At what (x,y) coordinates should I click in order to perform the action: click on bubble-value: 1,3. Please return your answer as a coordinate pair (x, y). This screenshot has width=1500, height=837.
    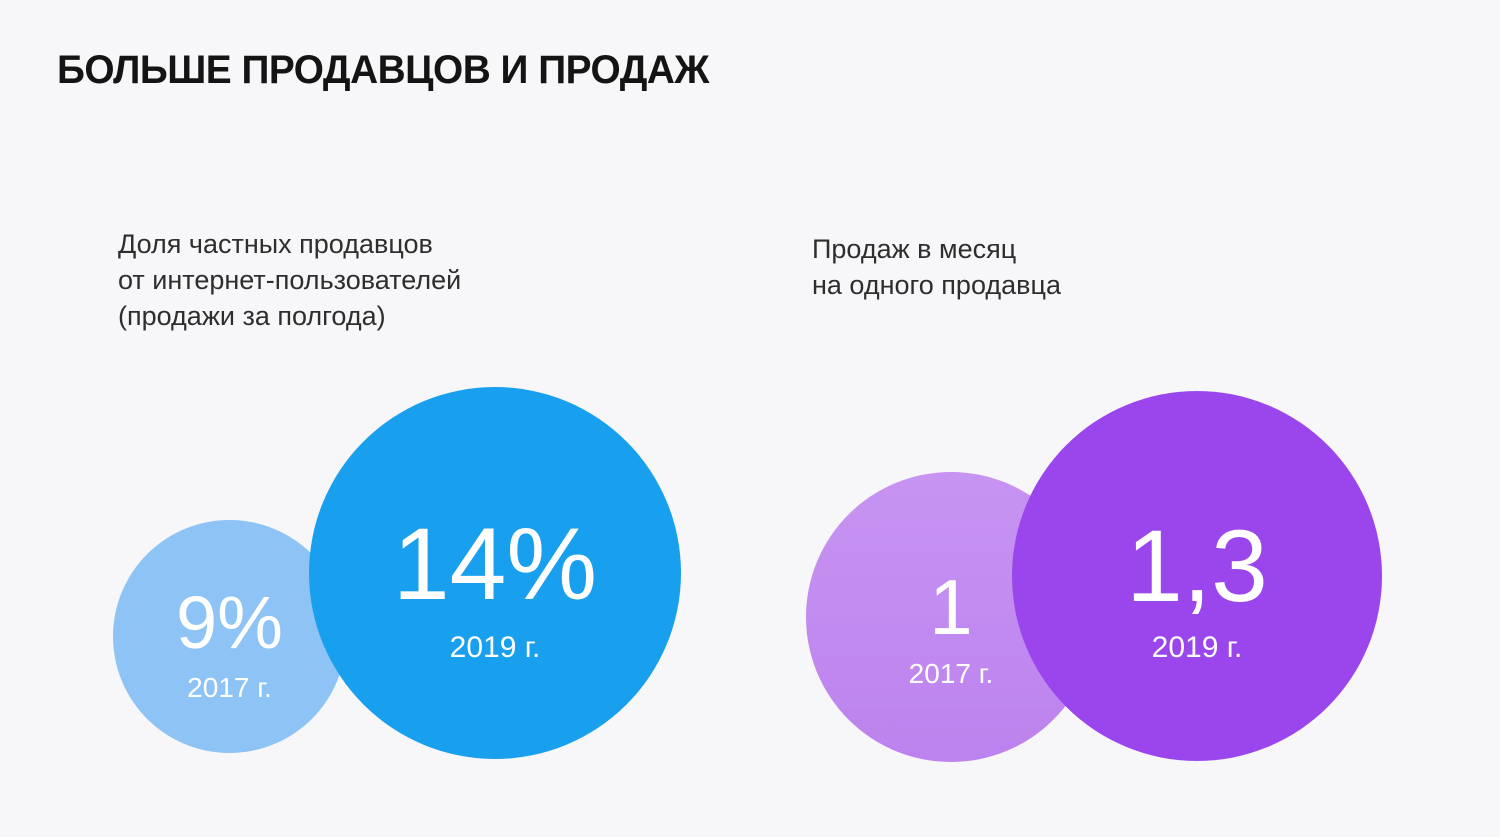
    Looking at the image, I should click on (1197, 566).